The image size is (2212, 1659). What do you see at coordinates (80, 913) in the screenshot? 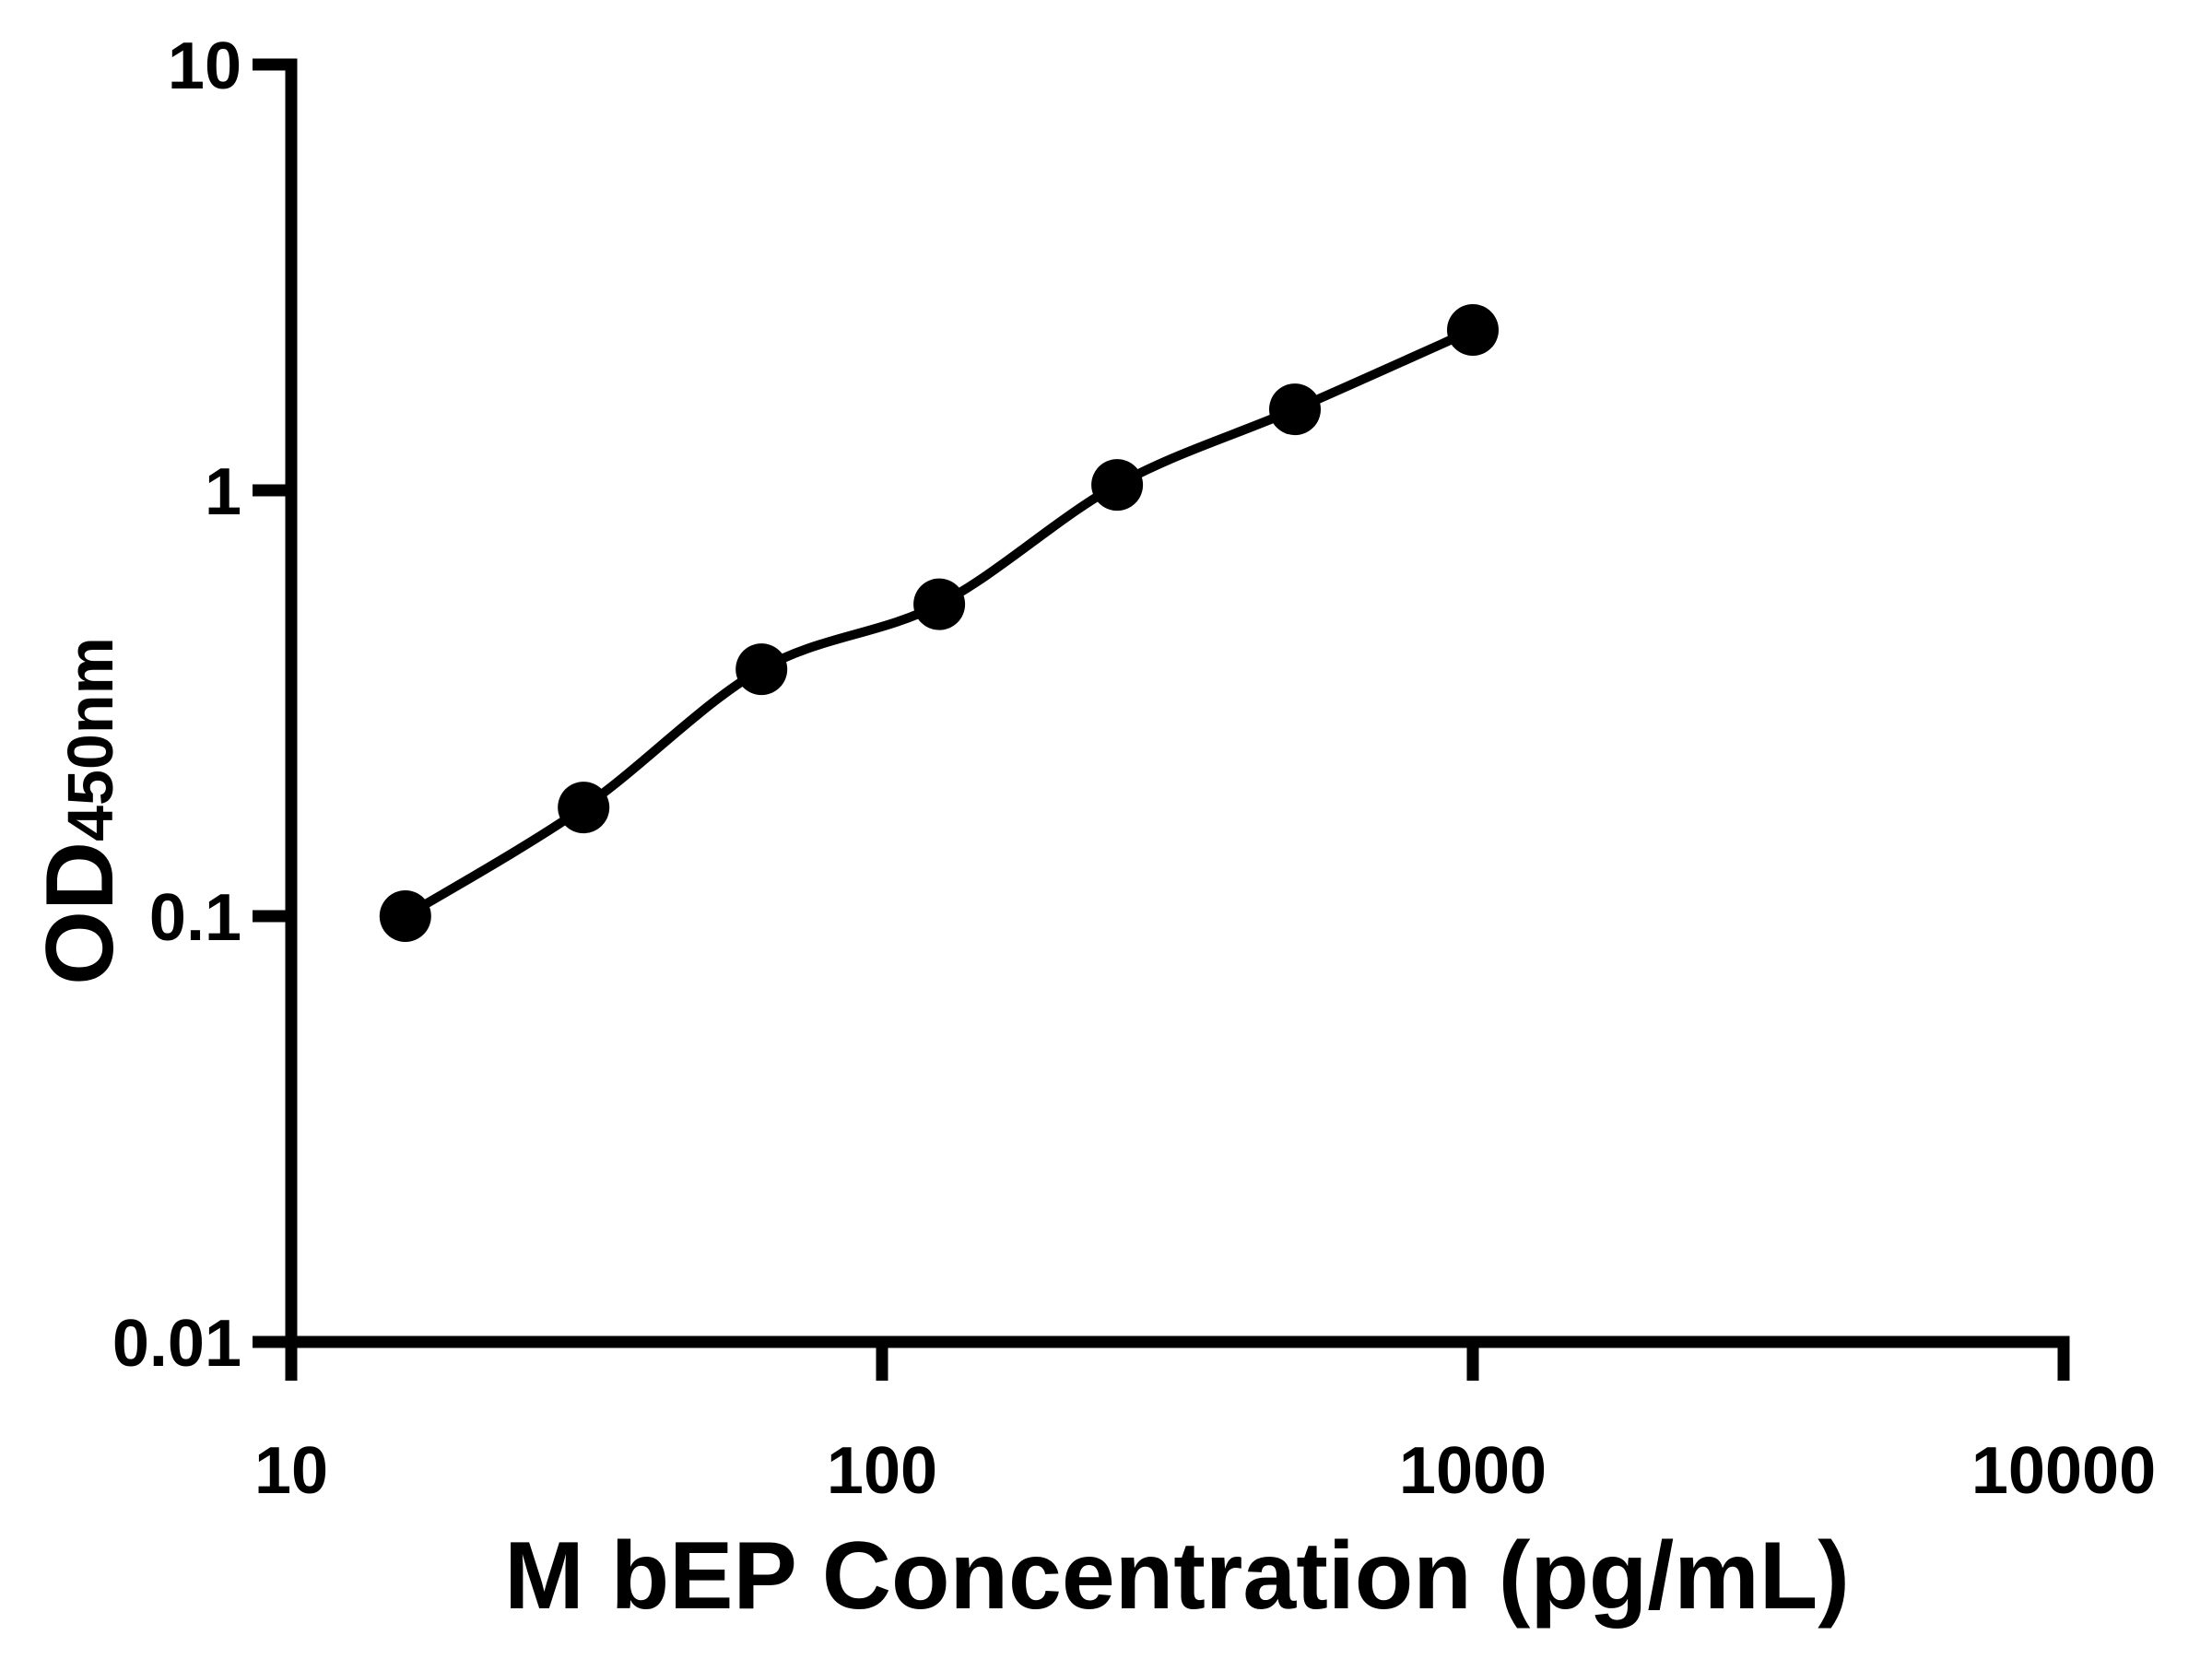
I see `y-axis-title-main: OD` at bounding box center [80, 913].